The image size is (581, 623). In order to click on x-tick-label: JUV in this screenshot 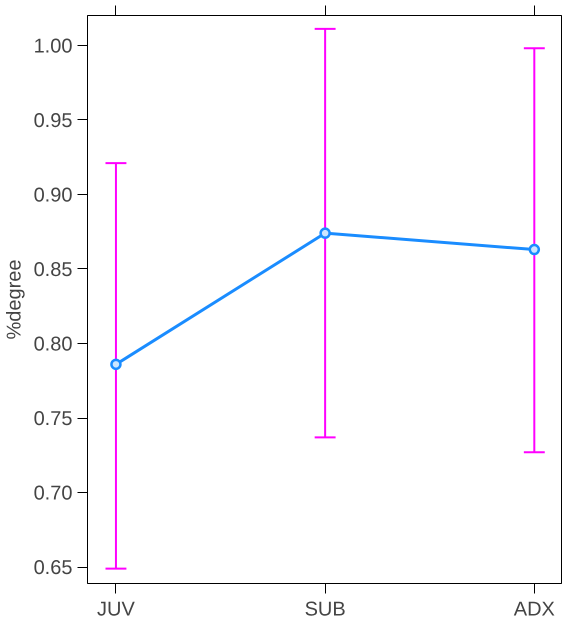, I will do `click(116, 609)`.